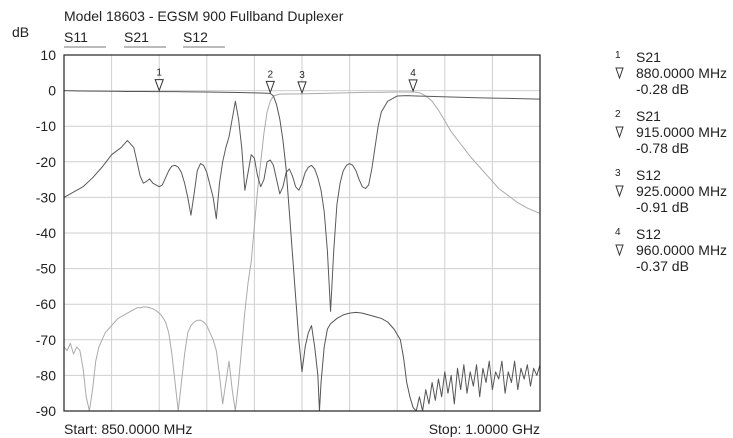 The height and width of the screenshot is (438, 733). What do you see at coordinates (484, 429) in the screenshot?
I see `stop-frequency-label: Stop: 1.0000 GHz` at bounding box center [484, 429].